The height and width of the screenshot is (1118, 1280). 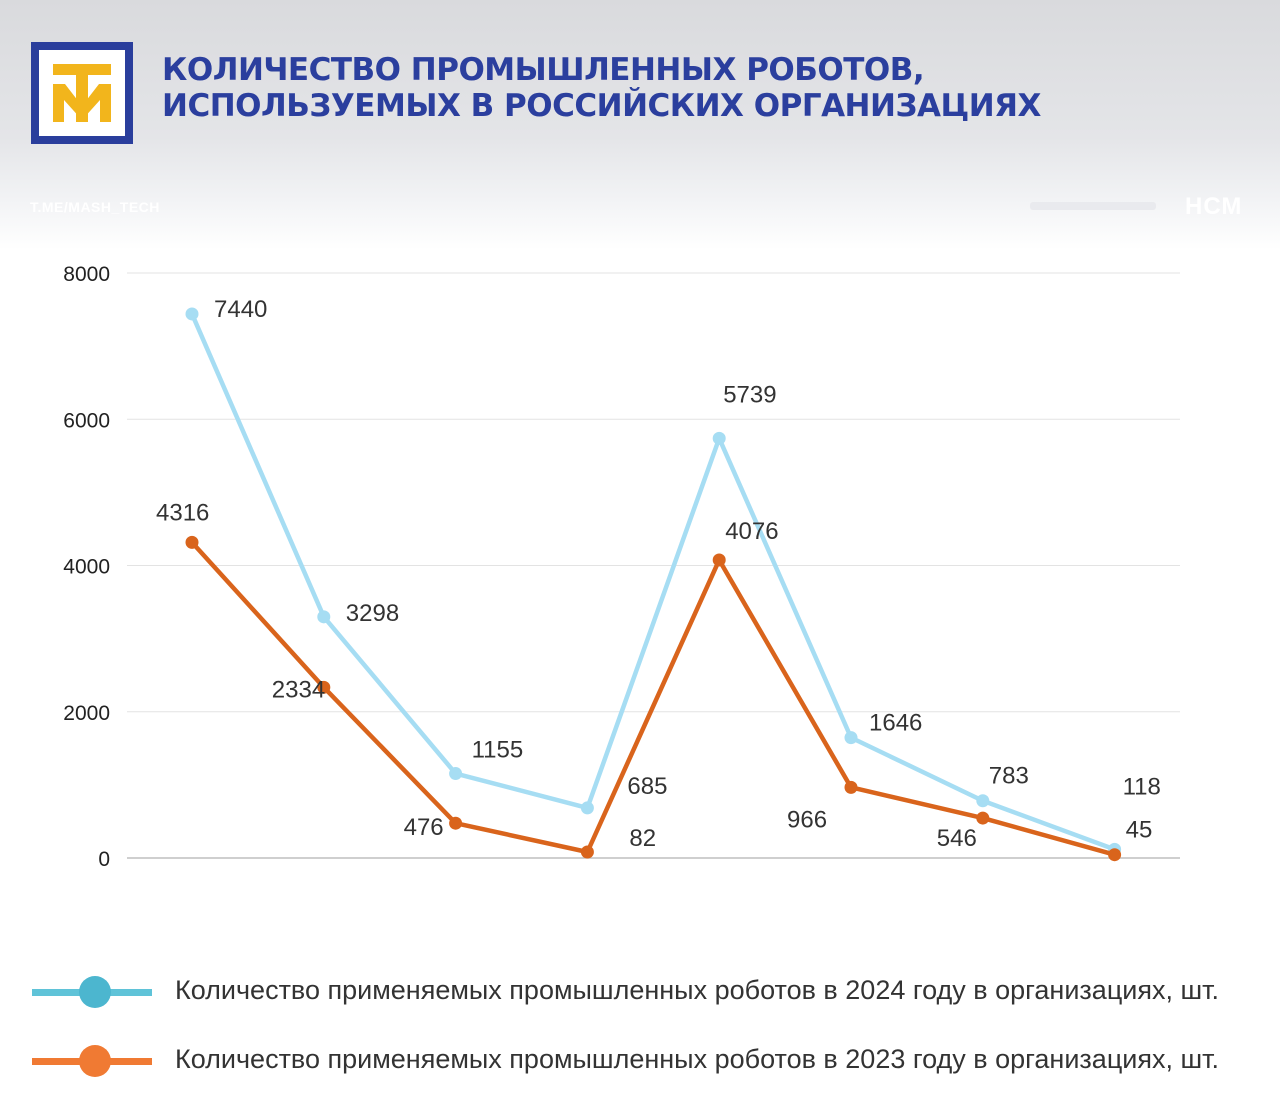 I want to click on tm-logo-icon, so click(x=82, y=93).